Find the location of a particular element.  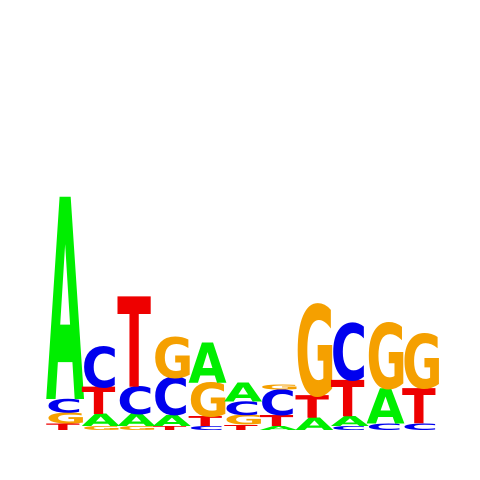

logo-column-11: CTG is located at coordinates (422, 377).